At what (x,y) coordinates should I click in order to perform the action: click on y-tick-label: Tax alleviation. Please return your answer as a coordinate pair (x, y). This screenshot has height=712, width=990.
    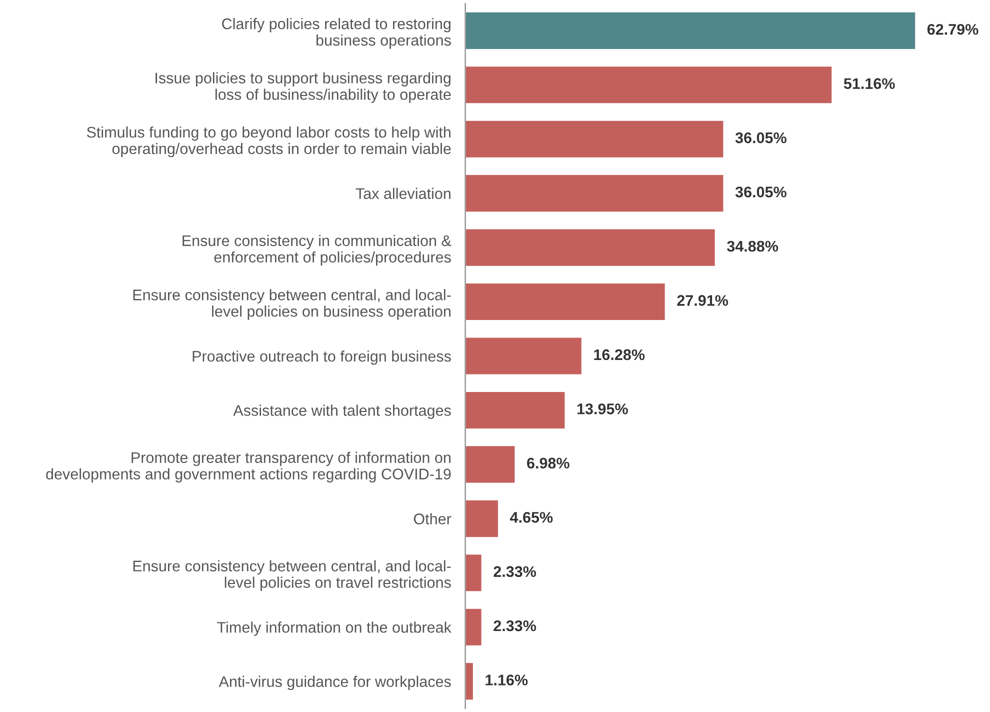
    Looking at the image, I should click on (403, 194).